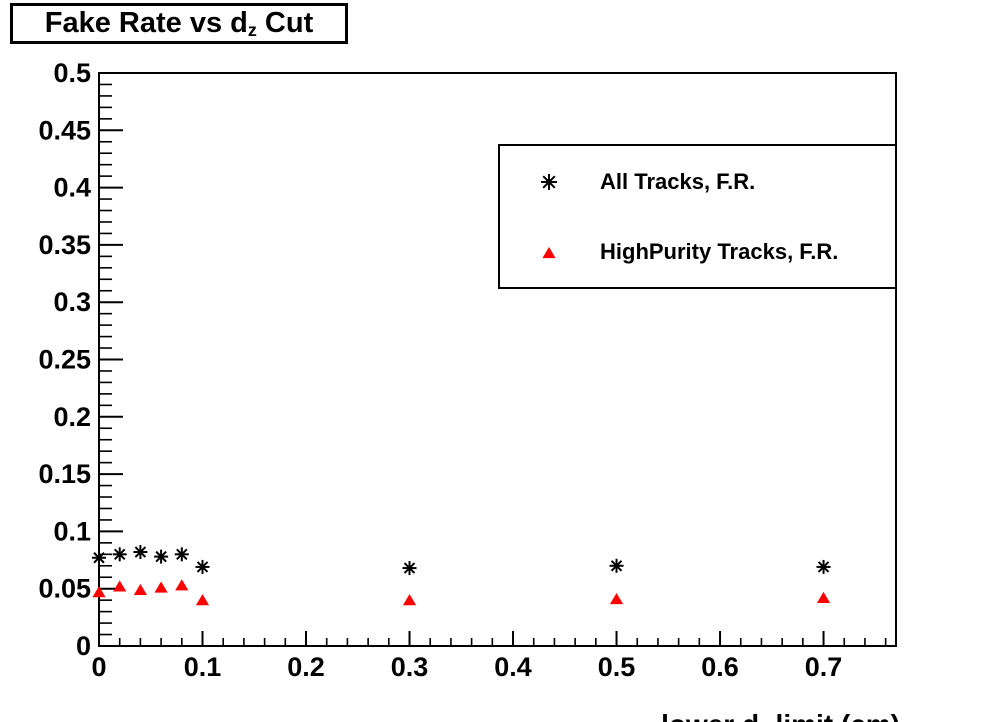 This screenshot has height=722, width=996. Describe the element at coordinates (64, 360) in the screenshot. I see `y-tick-label: 0.25` at that location.